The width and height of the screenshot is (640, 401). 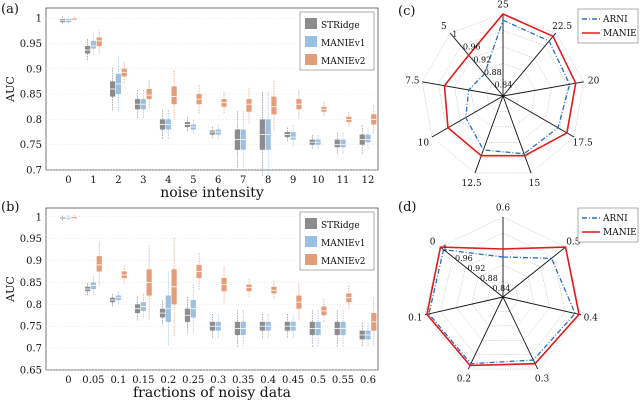 What do you see at coordinates (562, 27) in the screenshot?
I see `panel-c-axis-label: 22.5` at bounding box center [562, 27].